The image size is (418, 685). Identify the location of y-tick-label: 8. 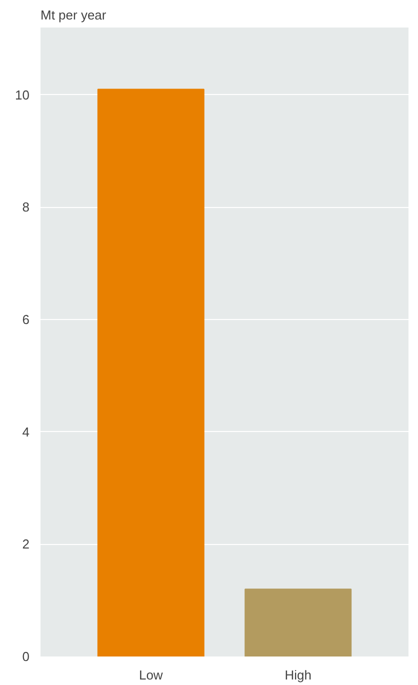
(26, 207).